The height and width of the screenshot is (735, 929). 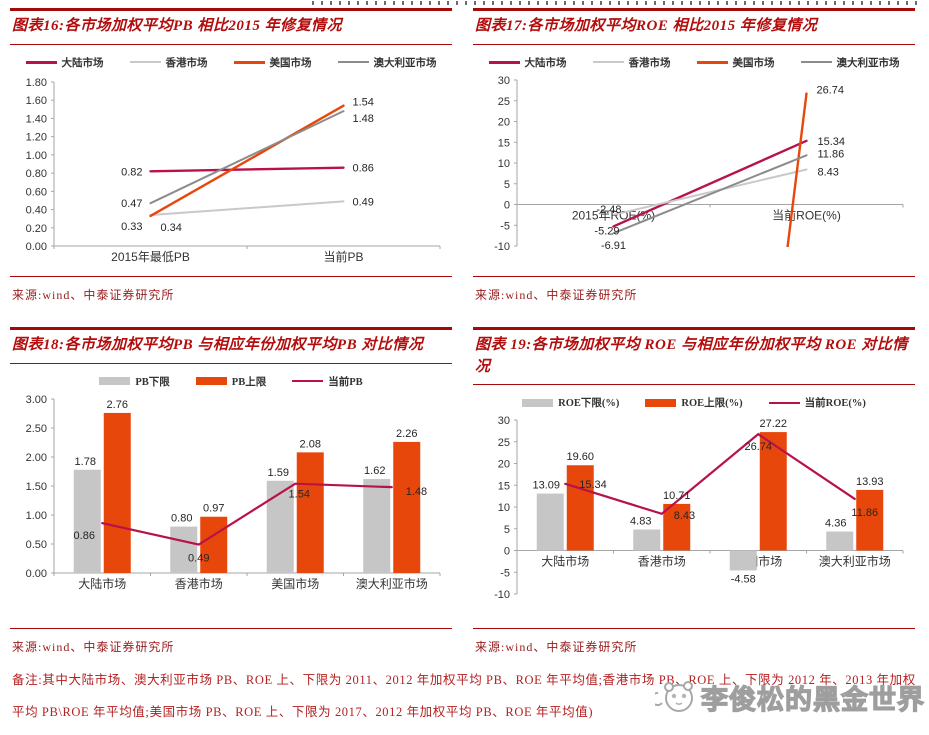 I want to click on legend-item: ROE下限(%), so click(x=570, y=402).